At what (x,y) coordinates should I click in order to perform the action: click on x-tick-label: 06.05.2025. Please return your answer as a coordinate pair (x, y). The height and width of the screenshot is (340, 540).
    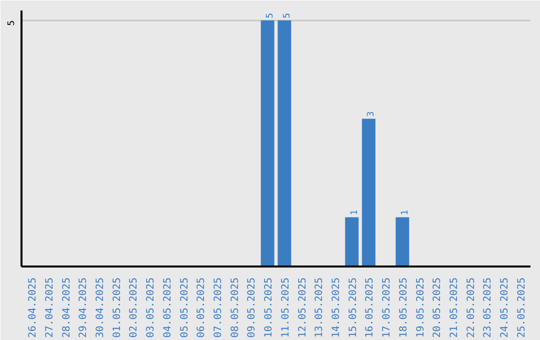
    Looking at the image, I should click on (202, 307).